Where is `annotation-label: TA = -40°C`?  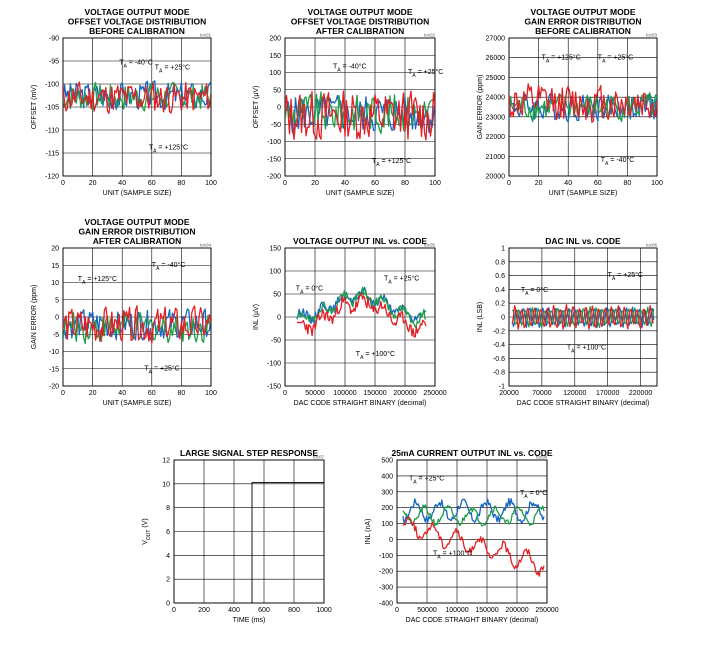 annotation-label: TA = -40°C is located at coordinates (136, 64).